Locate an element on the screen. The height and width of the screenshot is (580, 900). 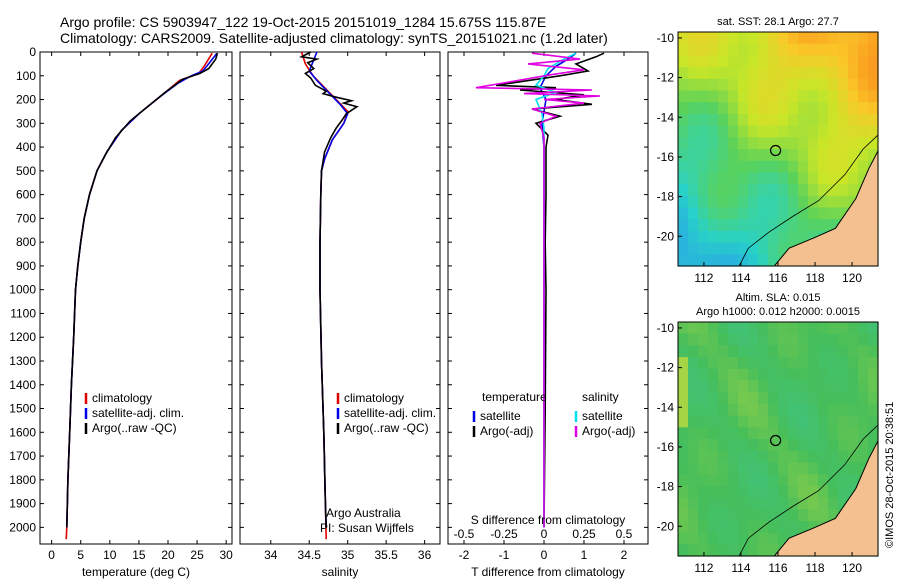
temperature-profile-xtick-label: 20 is located at coordinates (168, 555).